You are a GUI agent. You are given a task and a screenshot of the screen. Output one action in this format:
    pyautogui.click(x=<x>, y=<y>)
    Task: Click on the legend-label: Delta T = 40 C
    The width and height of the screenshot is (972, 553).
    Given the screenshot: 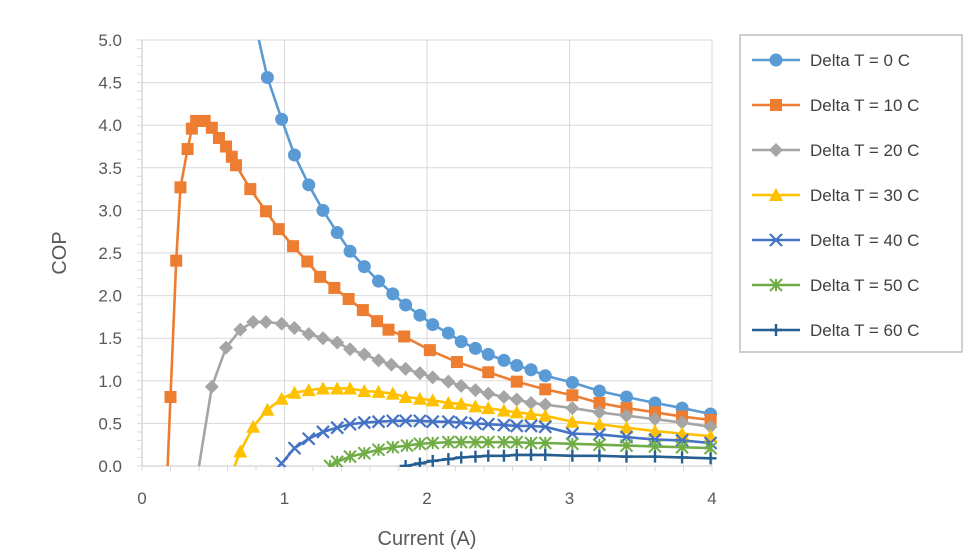 What is the action you would take?
    pyautogui.click(x=864, y=240)
    